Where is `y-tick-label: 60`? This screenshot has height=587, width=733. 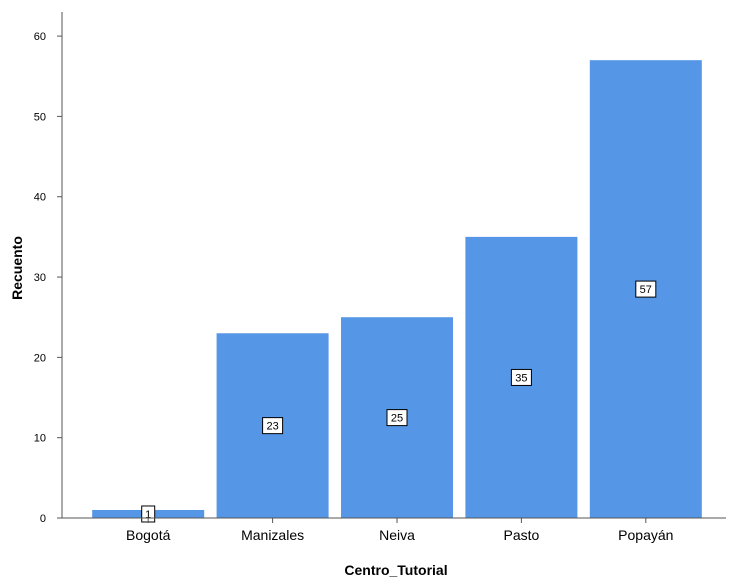 y-tick-label: 60 is located at coordinates (40, 37).